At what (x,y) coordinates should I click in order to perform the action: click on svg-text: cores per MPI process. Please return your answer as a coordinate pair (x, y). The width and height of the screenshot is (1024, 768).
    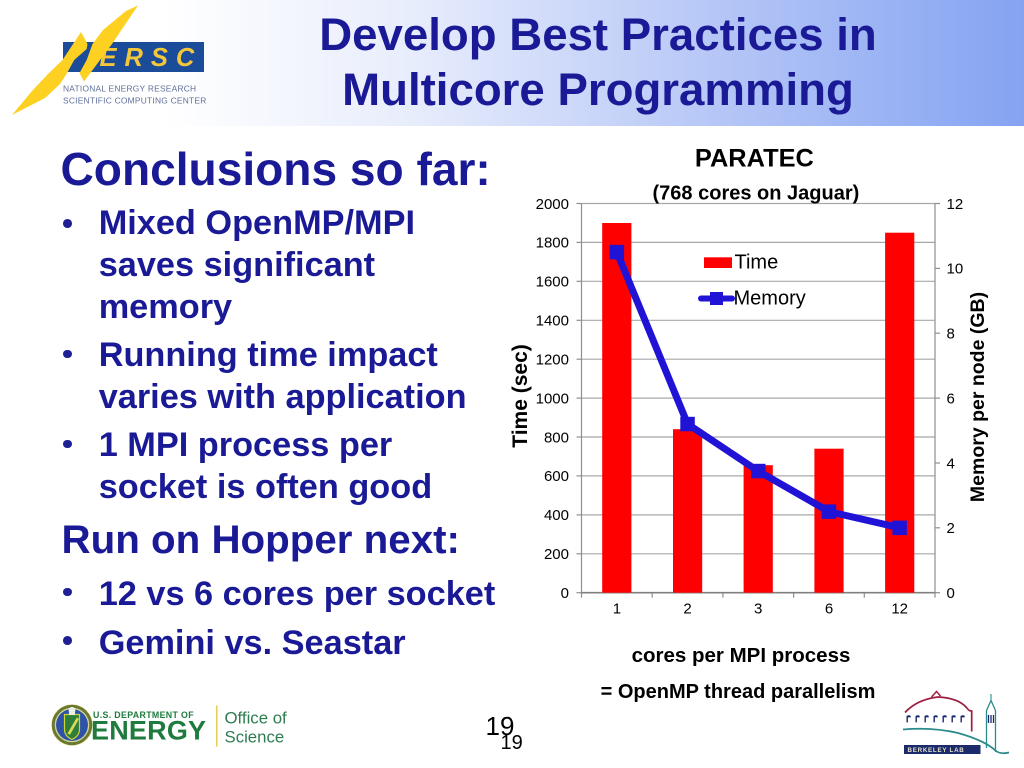
    Looking at the image, I should click on (741, 655).